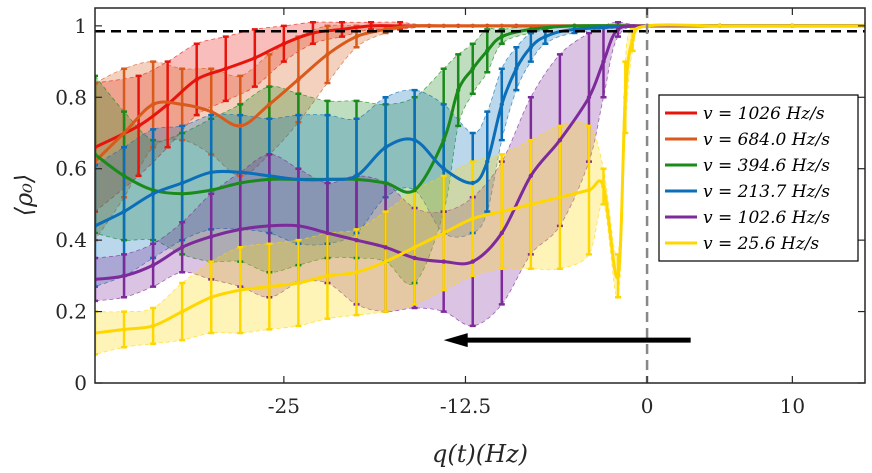 The image size is (872, 473). I want to click on y-tick-label: 1, so click(80, 26).